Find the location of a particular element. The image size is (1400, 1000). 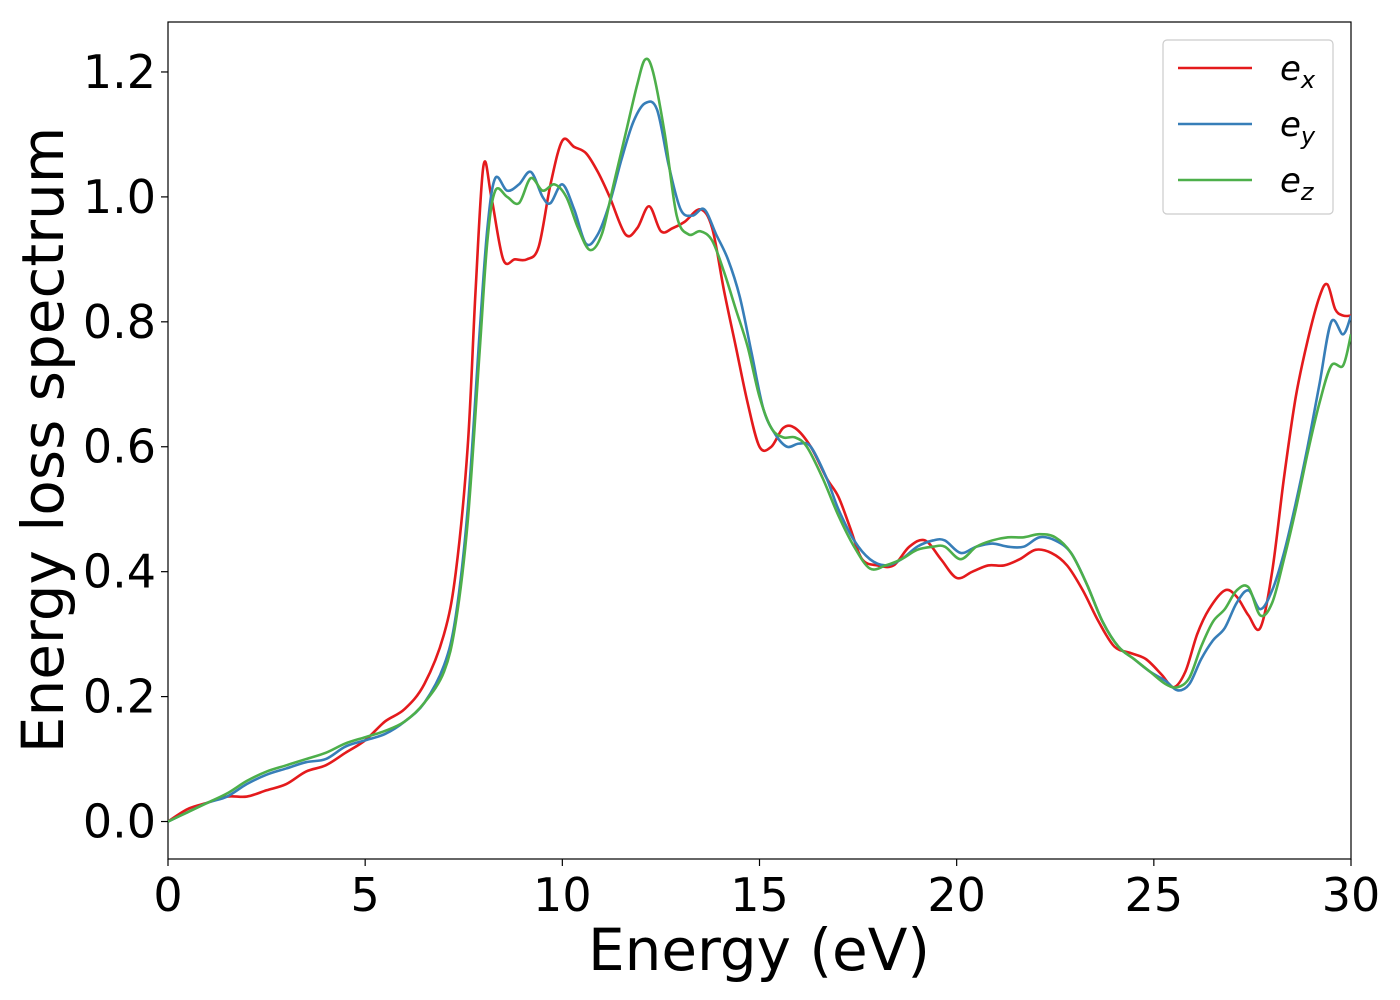

legend-label-y: ey is located at coordinates (1298, 127).